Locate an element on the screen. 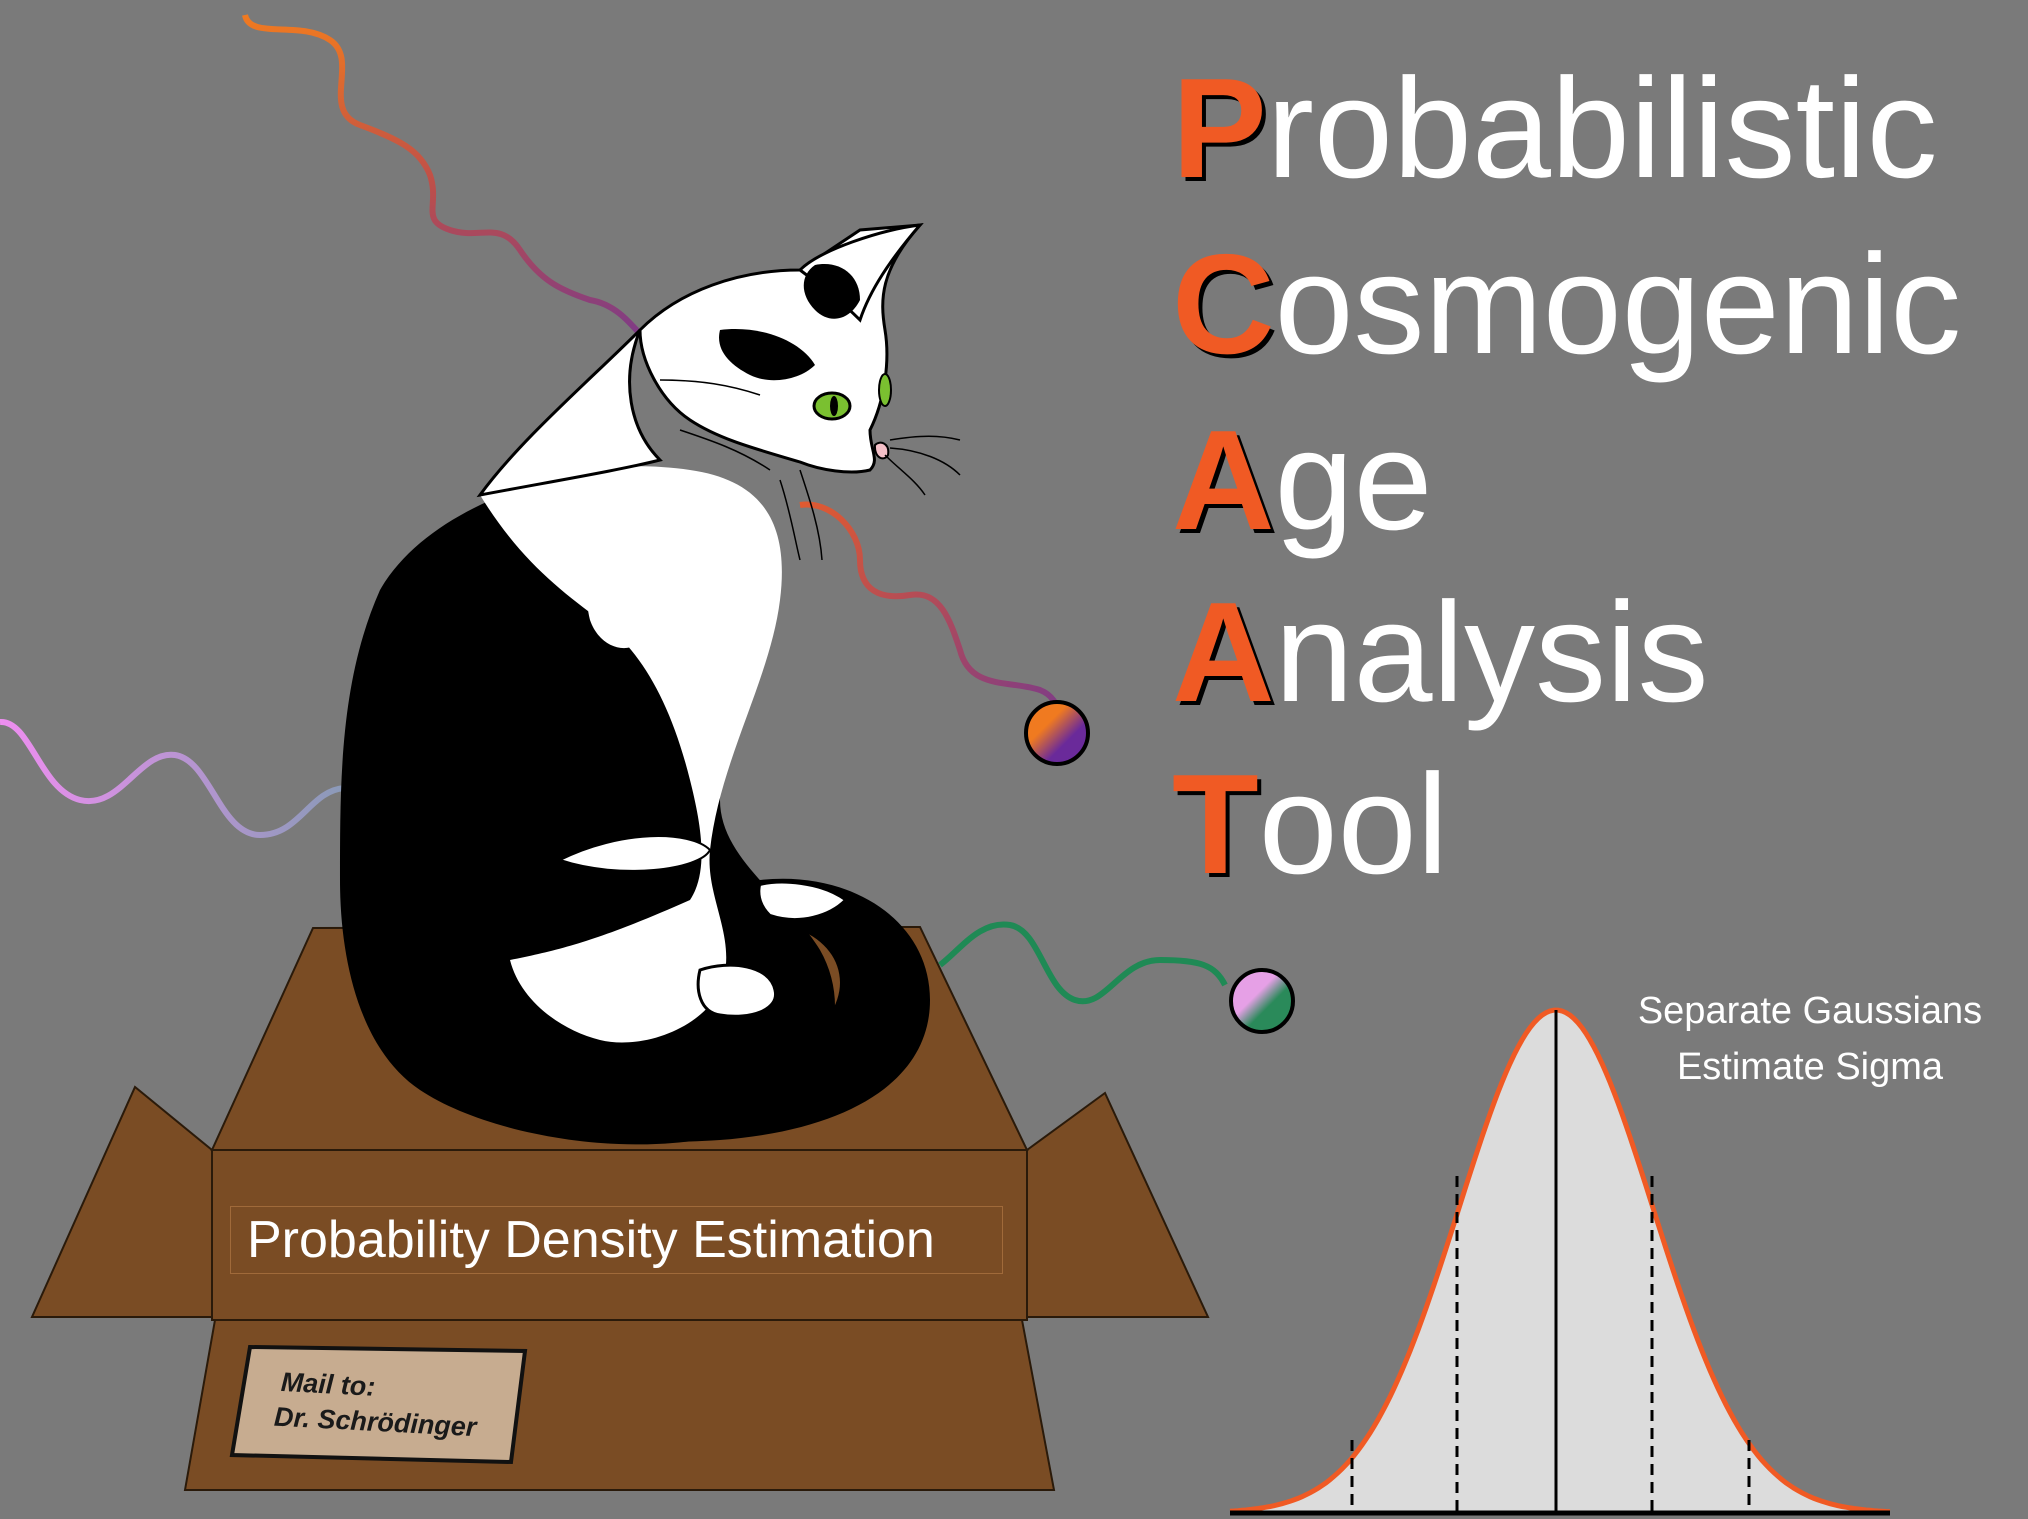 The height and width of the screenshot is (1519, 2028). title-rest: nalysis is located at coordinates (1491, 652).